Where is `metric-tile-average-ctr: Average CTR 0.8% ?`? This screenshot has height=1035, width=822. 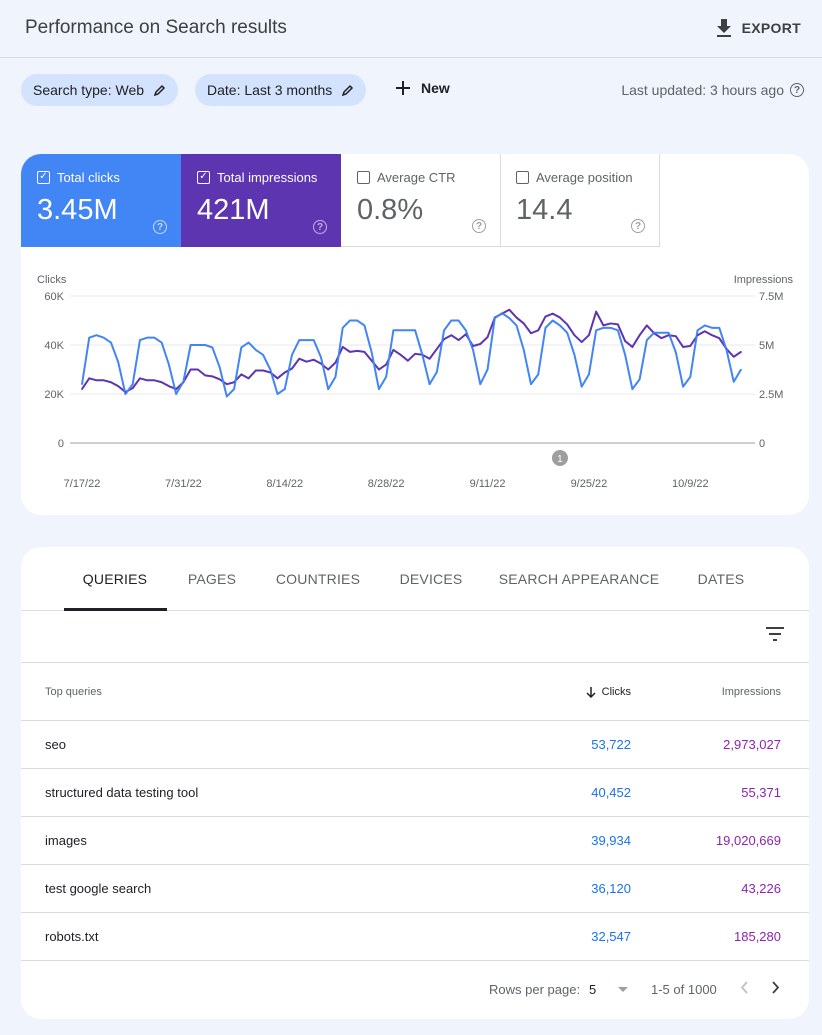
metric-tile-average-ctr: Average CTR 0.8% ? is located at coordinates (421, 200).